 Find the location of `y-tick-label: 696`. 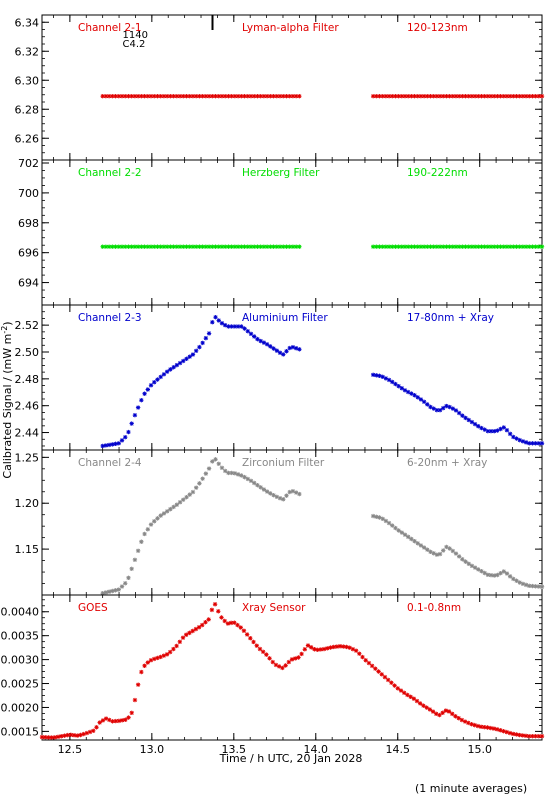

y-tick-label: 696 is located at coordinates (28, 253).